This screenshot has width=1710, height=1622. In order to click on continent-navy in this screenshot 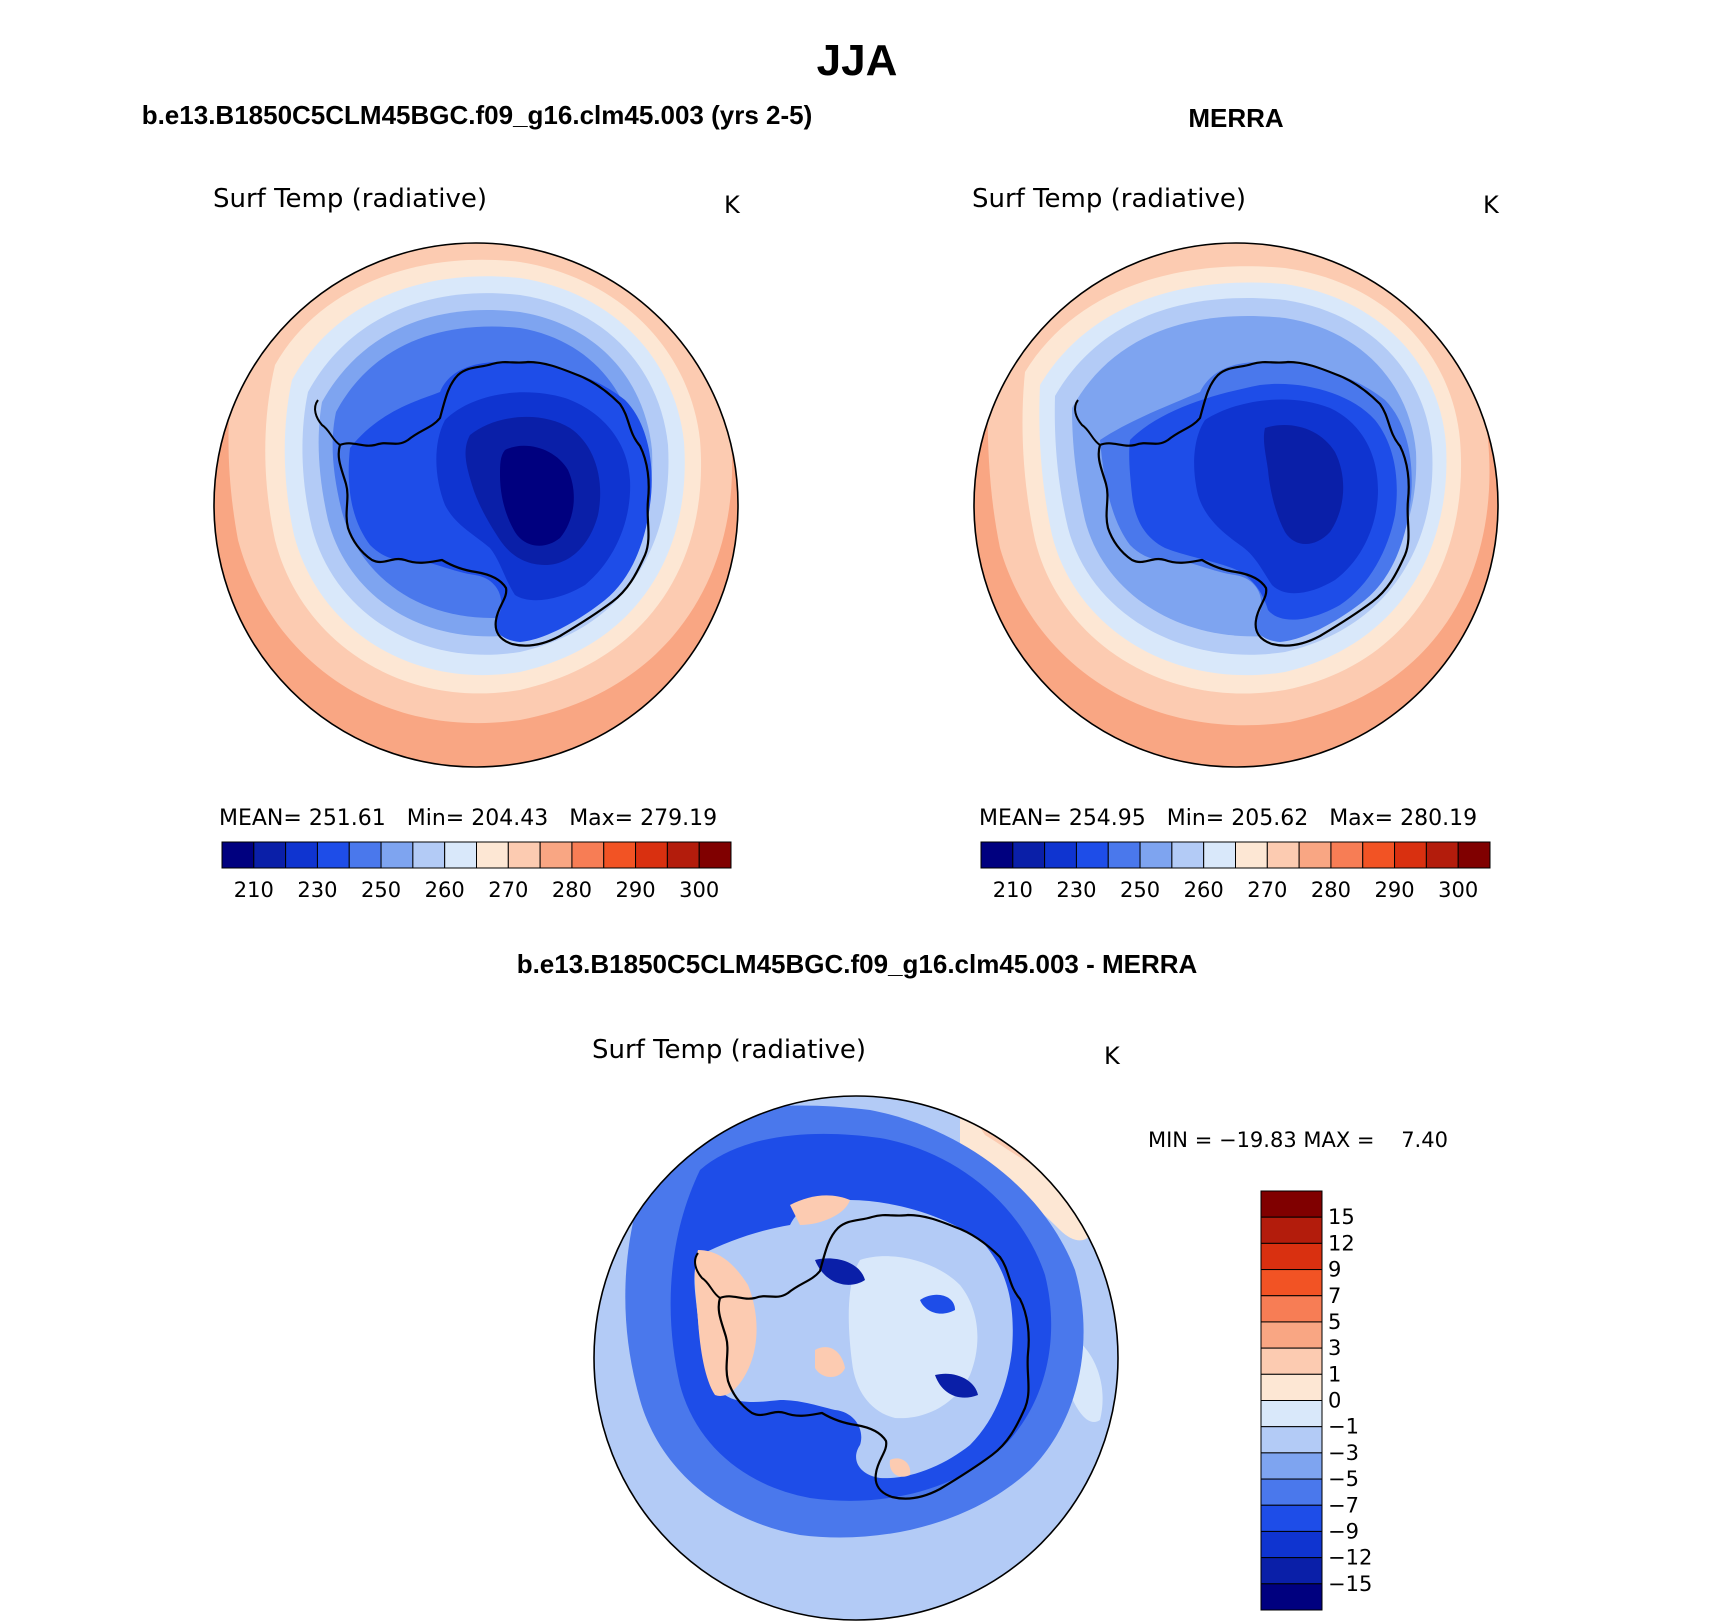, I will do `click(1303, 484)`.